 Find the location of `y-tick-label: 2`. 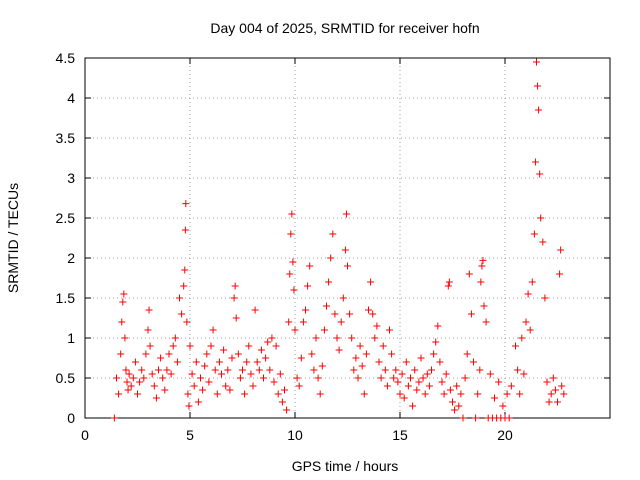

y-tick-label: 2 is located at coordinates (71, 258).